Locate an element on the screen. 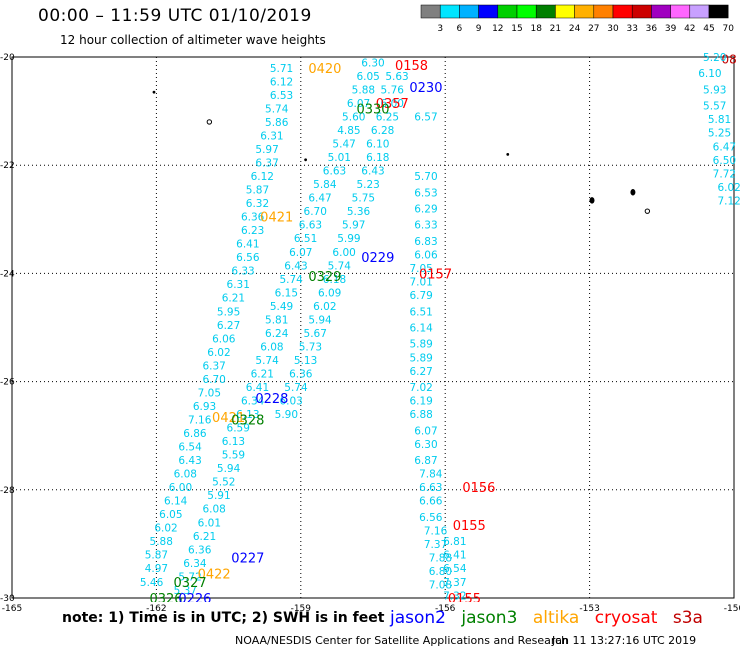 The image size is (740, 650). satellite-legend: jason2 jason3 altika cryosat s3a is located at coordinates (551, 618).